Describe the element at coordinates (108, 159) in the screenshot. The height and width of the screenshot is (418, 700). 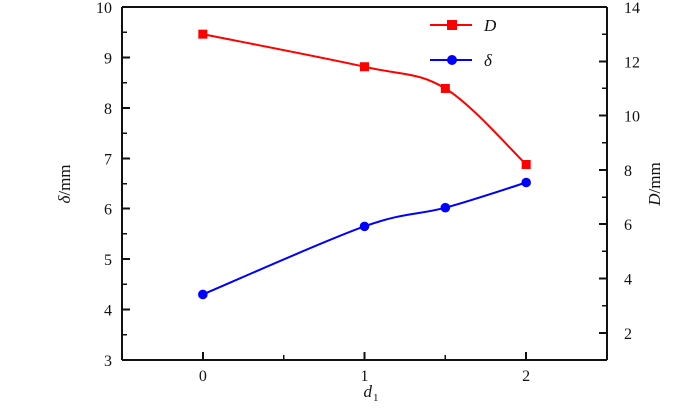
I see `left-y-tick-label: 7` at that location.